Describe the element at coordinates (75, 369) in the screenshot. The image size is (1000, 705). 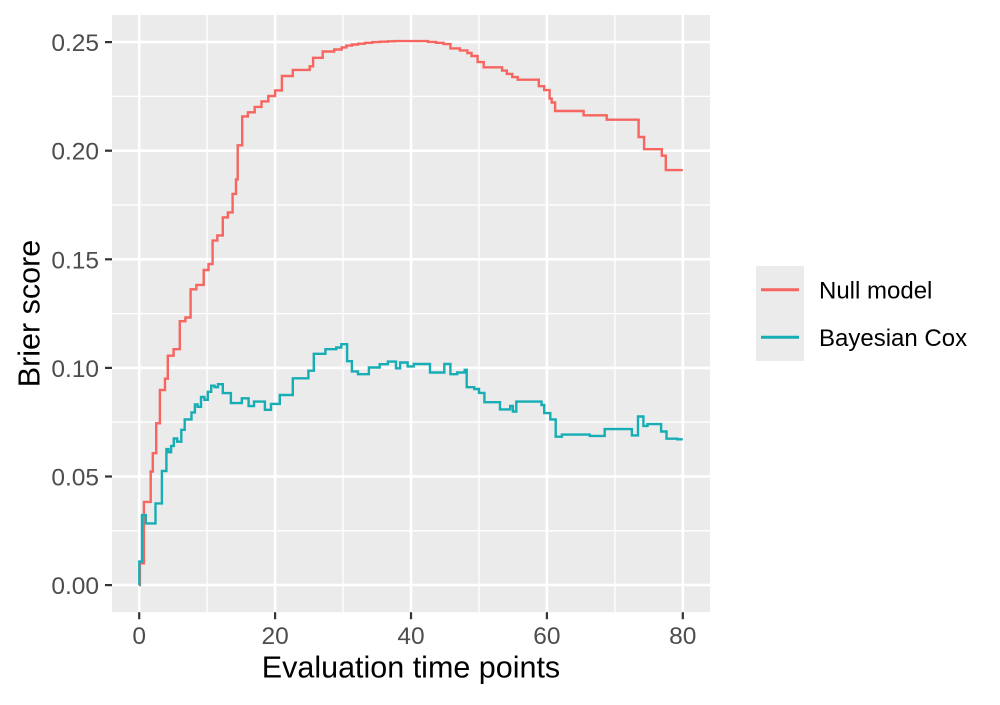
I see `svg-text: 0.10` at that location.